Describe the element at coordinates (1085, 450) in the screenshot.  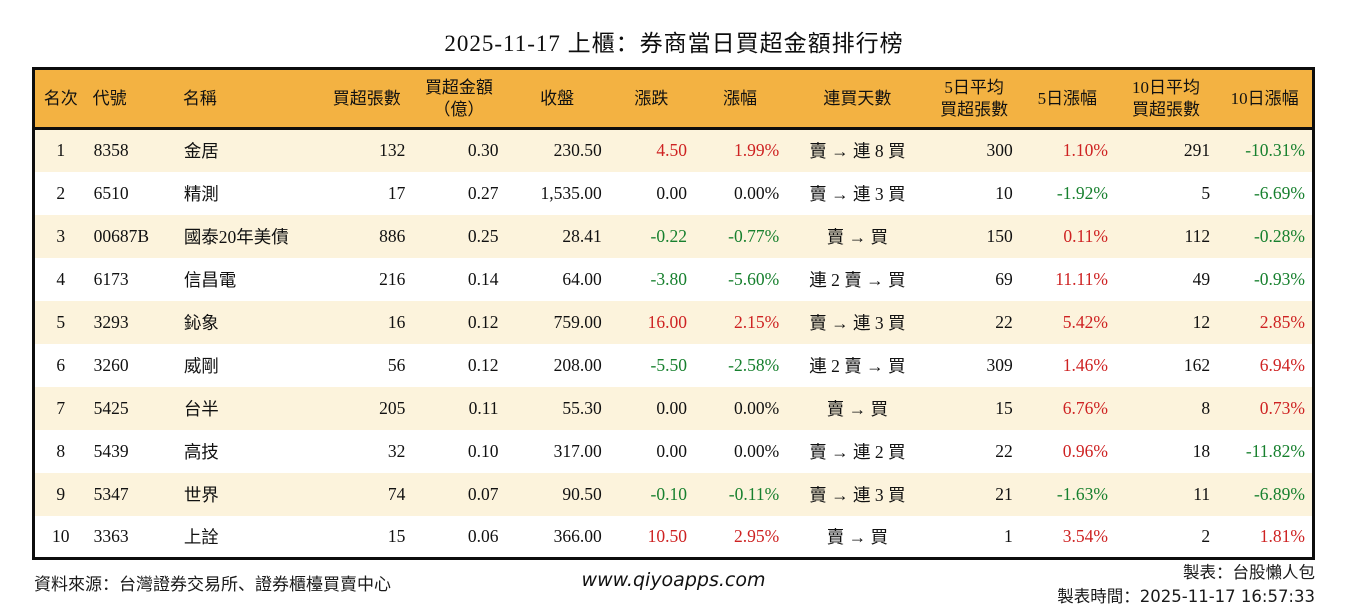
I see `cell-pct5: 0.96%` at that location.